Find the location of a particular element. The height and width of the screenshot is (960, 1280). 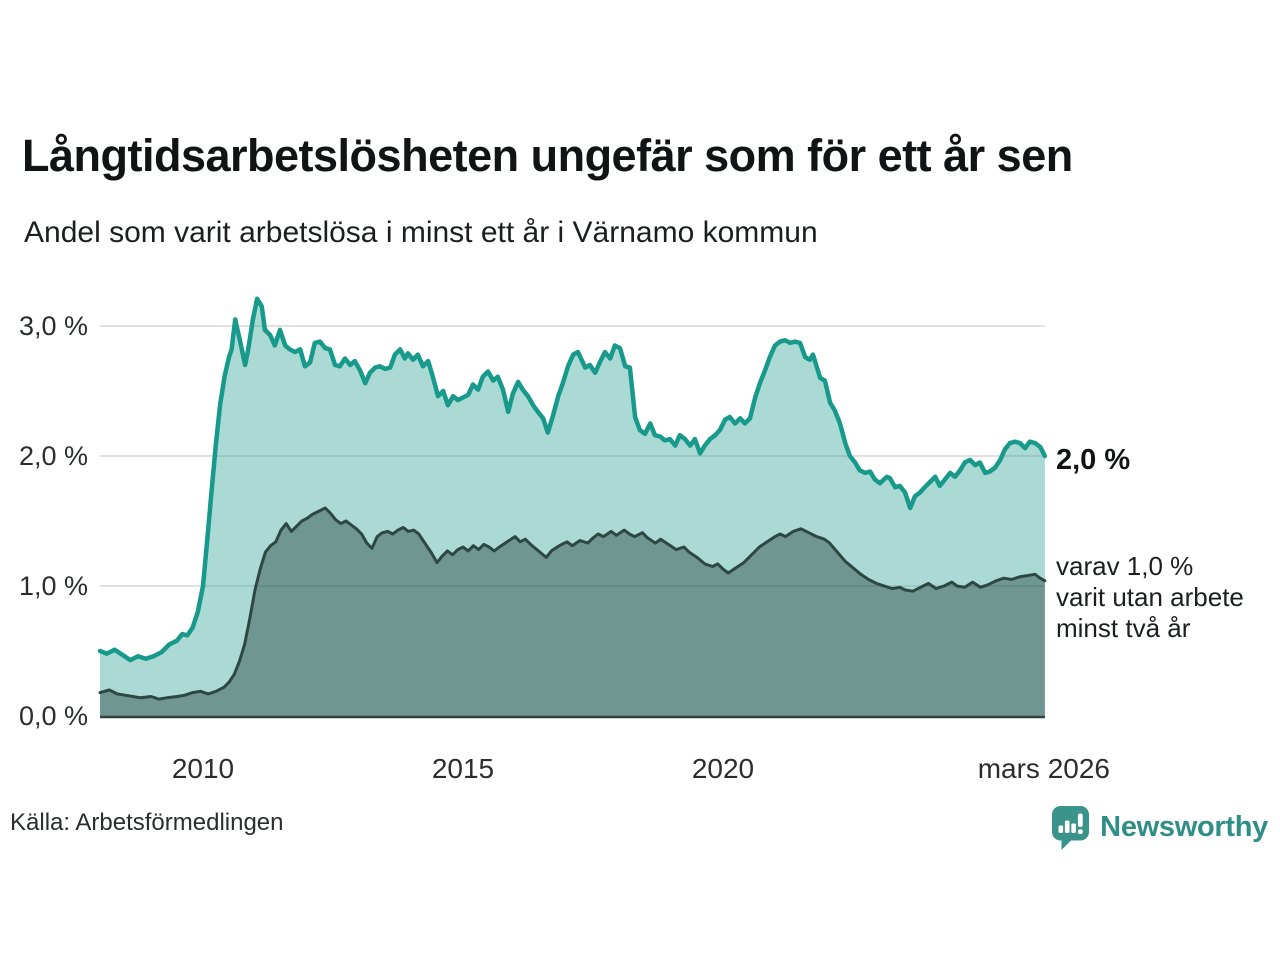

y-axis-tick-label: 1,0 % is located at coordinates (53, 586).